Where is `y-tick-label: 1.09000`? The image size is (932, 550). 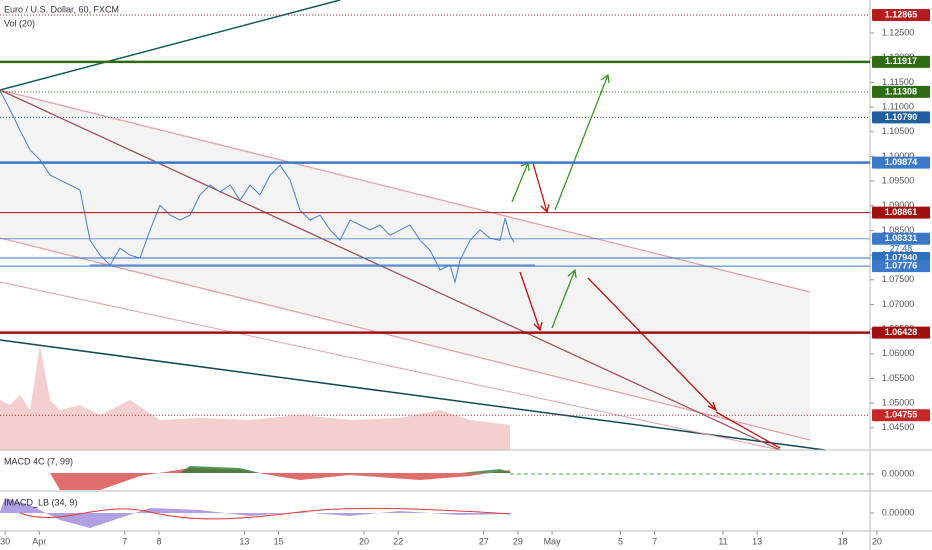
y-tick-label: 1.09000 is located at coordinates (898, 205).